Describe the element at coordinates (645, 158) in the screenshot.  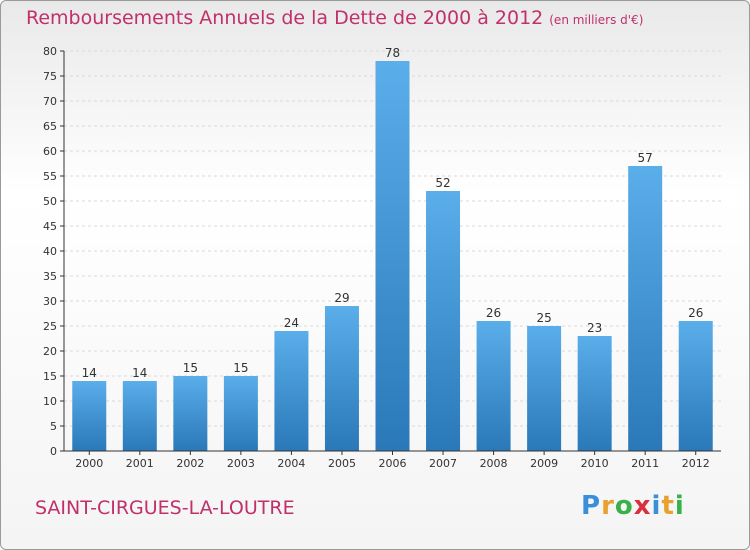
I see `bar-value-label: 57` at that location.